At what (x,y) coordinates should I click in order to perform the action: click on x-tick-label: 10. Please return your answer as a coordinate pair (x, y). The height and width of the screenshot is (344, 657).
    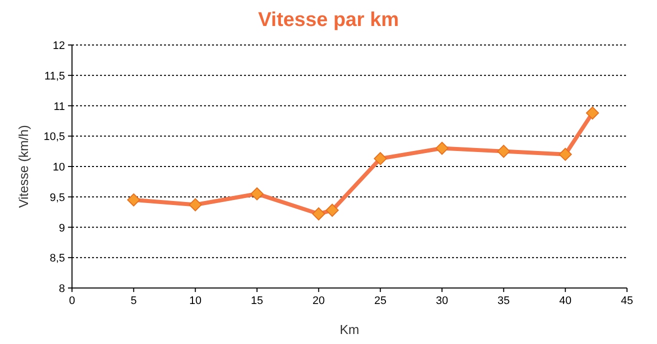
    Looking at the image, I should click on (195, 301).